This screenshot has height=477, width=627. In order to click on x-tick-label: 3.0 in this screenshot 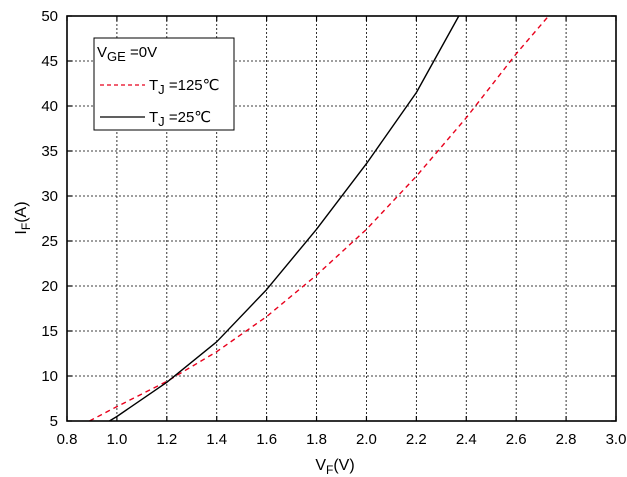, I will do `click(616, 439)`.